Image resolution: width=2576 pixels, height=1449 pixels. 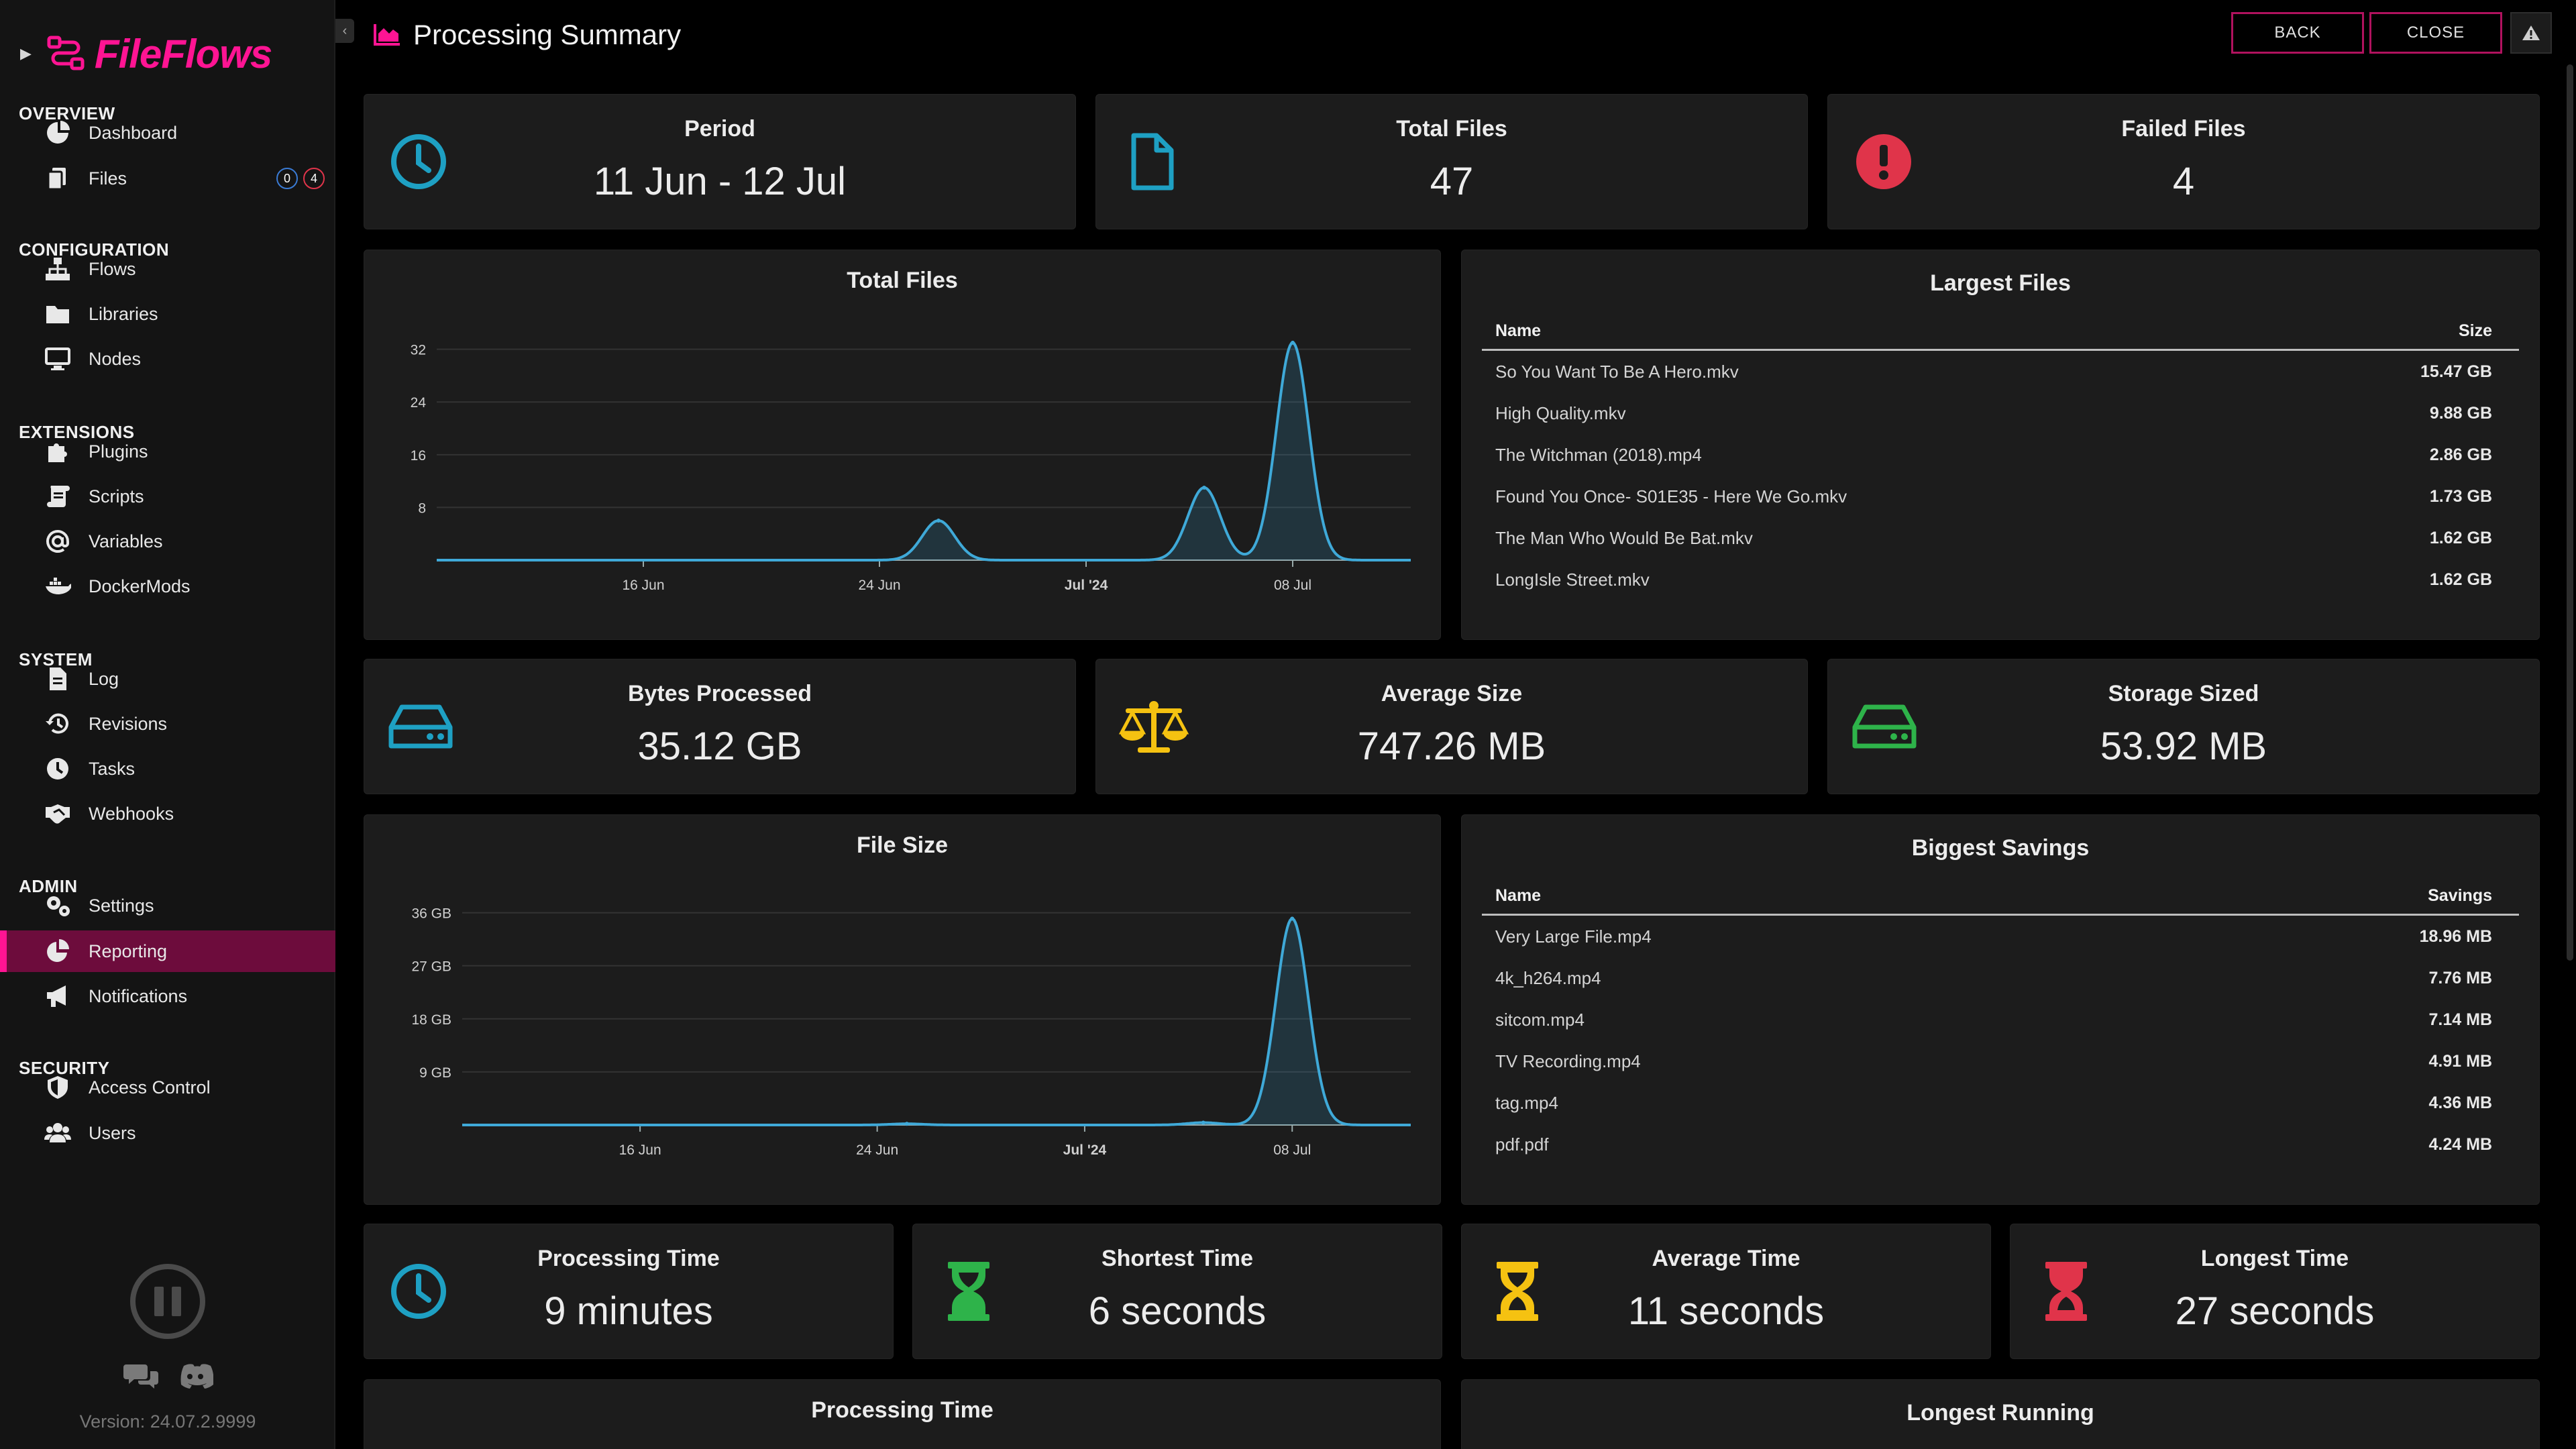 I want to click on table-row: High Quality.mkv 9.88 GB, so click(x=2000, y=413).